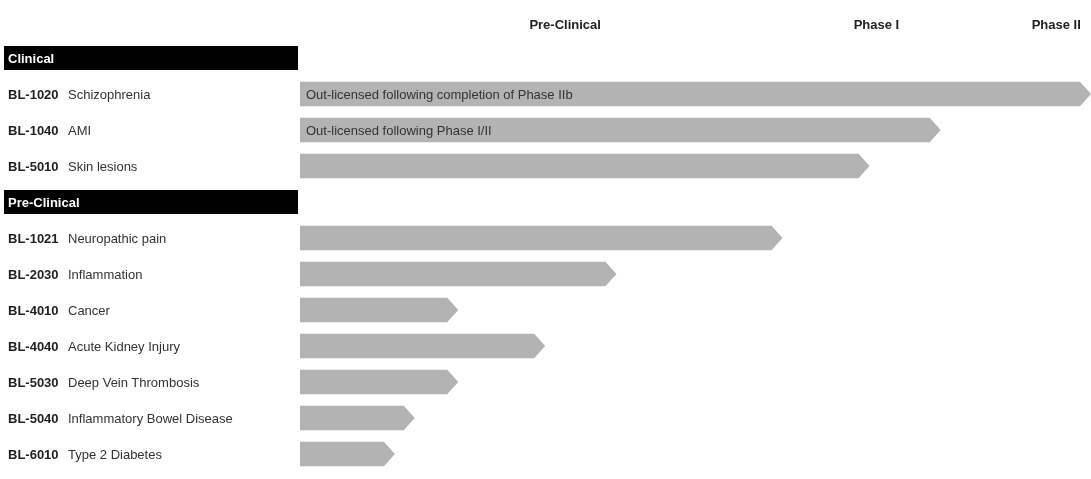 This screenshot has width=1091, height=479. Describe the element at coordinates (104, 382) in the screenshot. I see `y-tick-label: BL-5030 Deep Vein Thrombosis` at that location.